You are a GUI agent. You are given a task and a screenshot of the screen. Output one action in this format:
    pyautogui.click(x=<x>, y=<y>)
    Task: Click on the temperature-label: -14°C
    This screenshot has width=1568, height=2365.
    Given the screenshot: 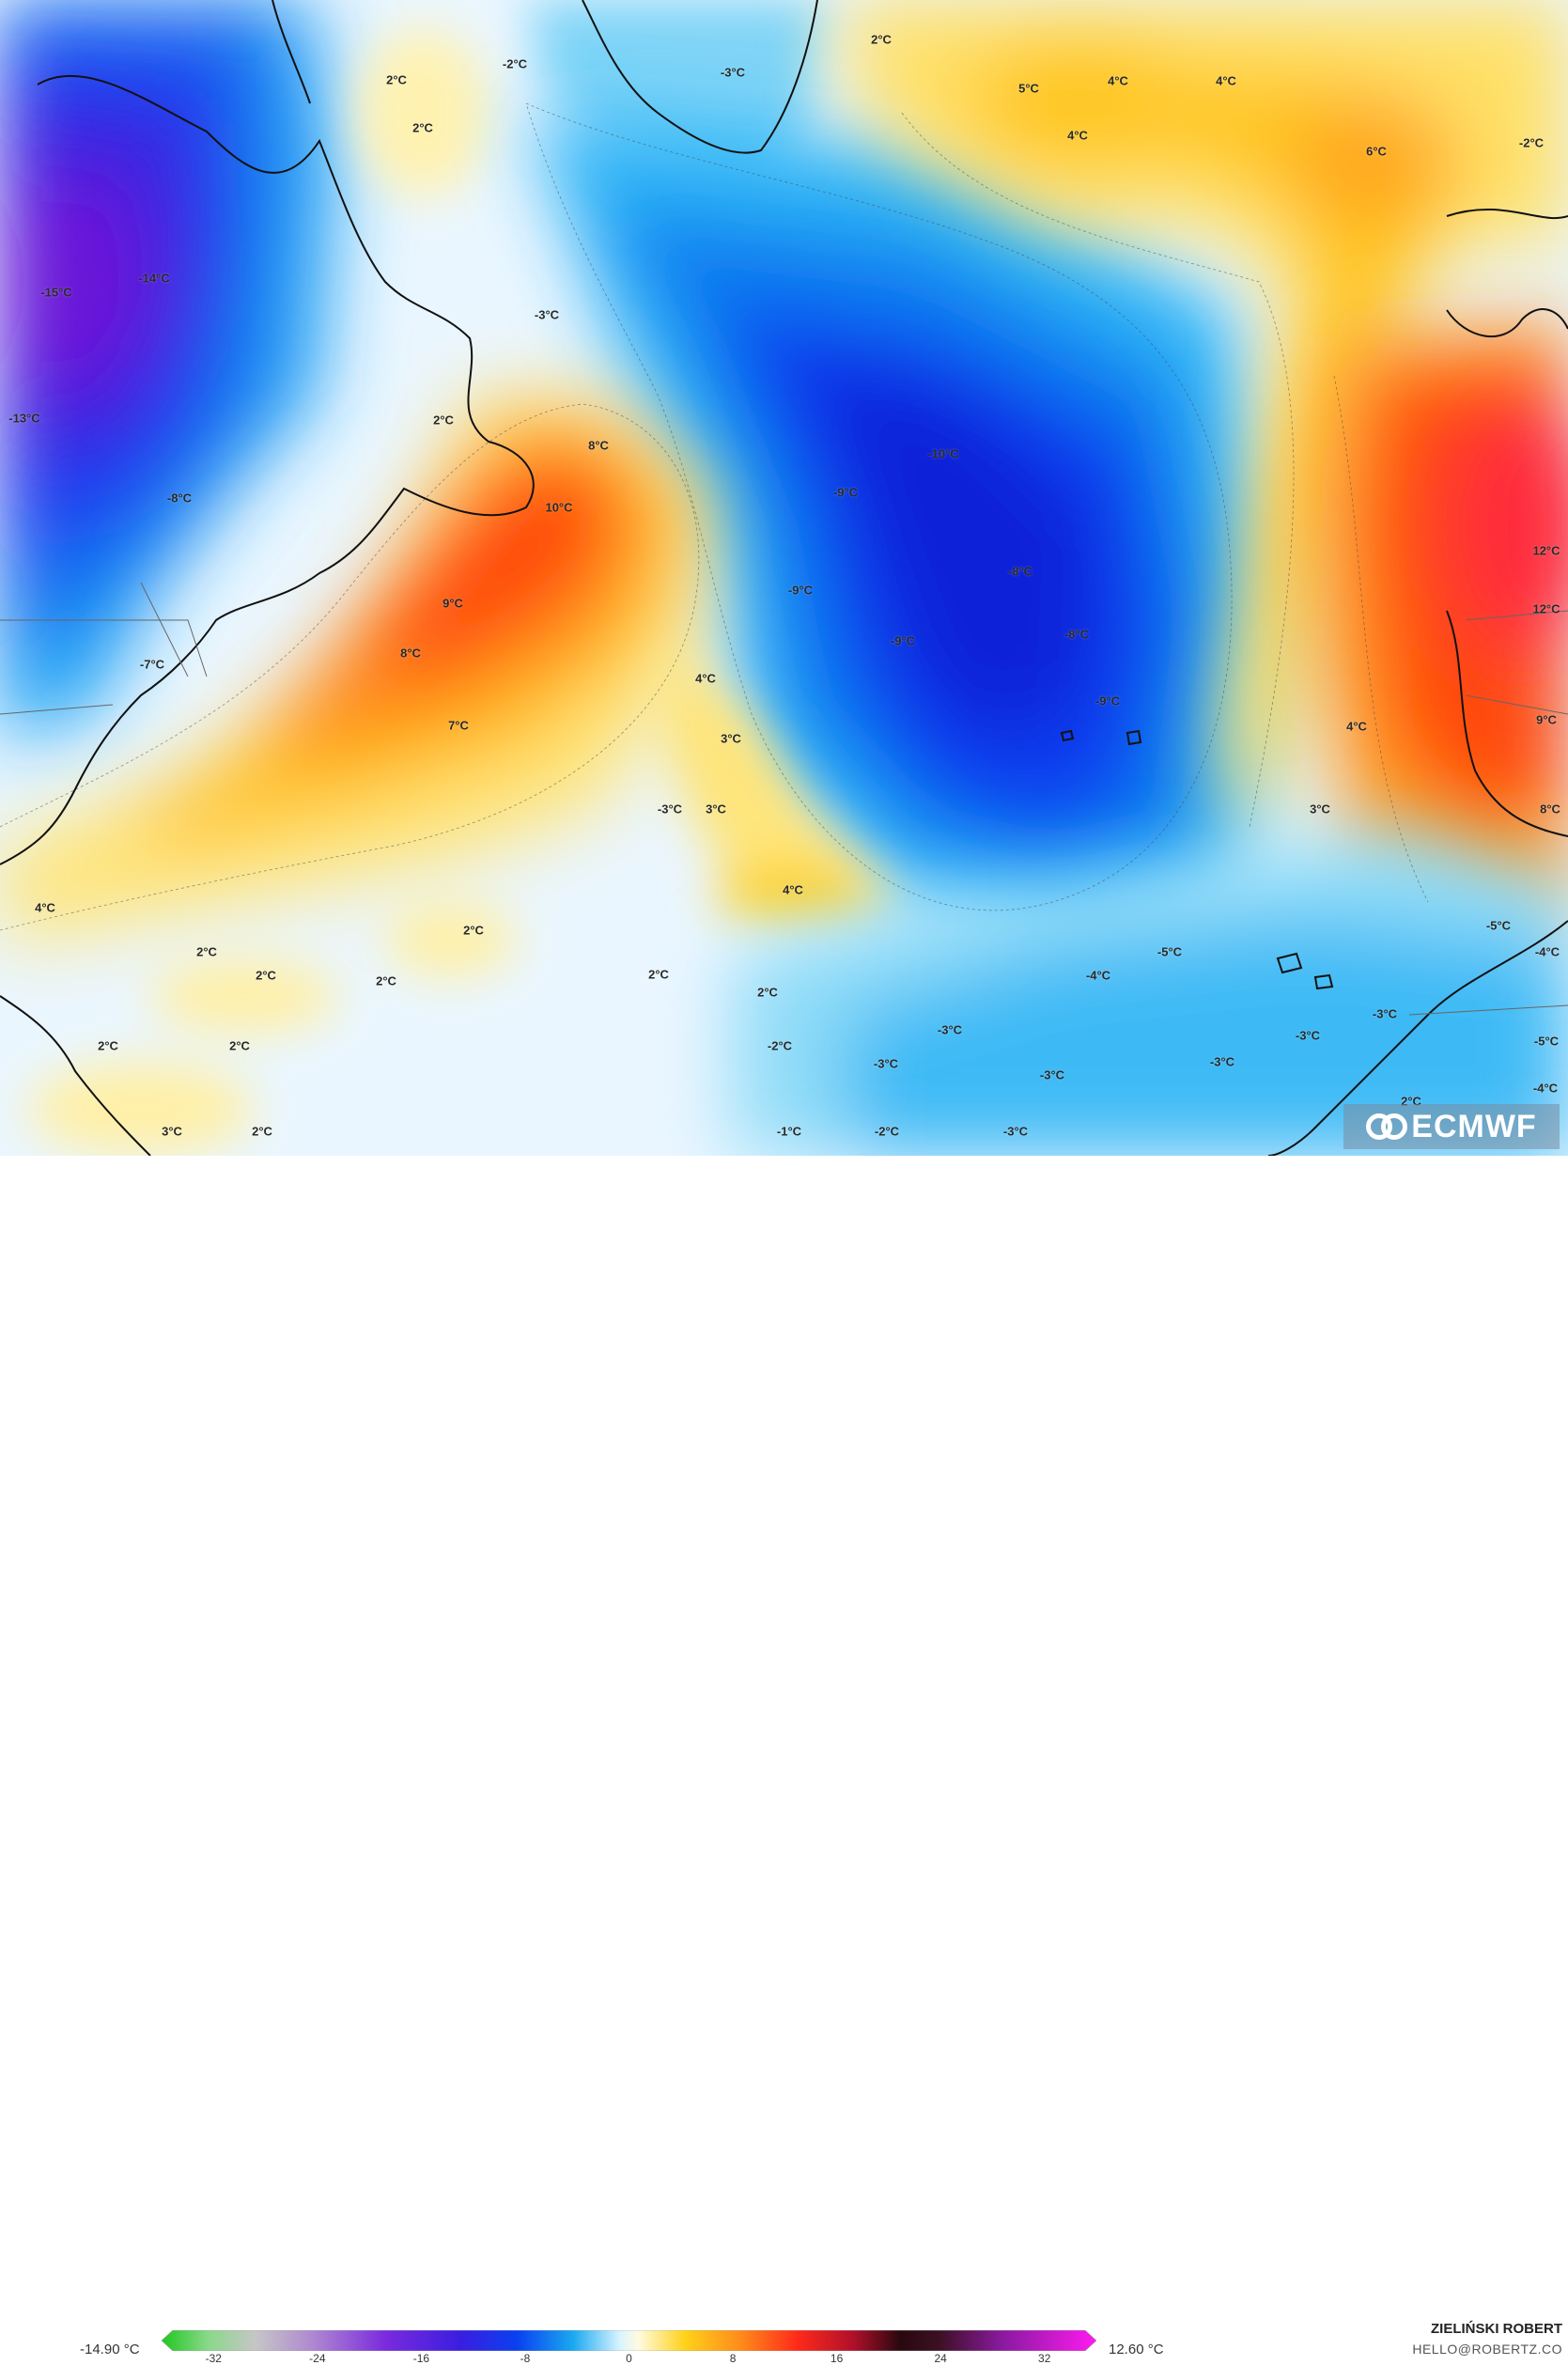 What is the action you would take?
    pyautogui.click(x=154, y=278)
    